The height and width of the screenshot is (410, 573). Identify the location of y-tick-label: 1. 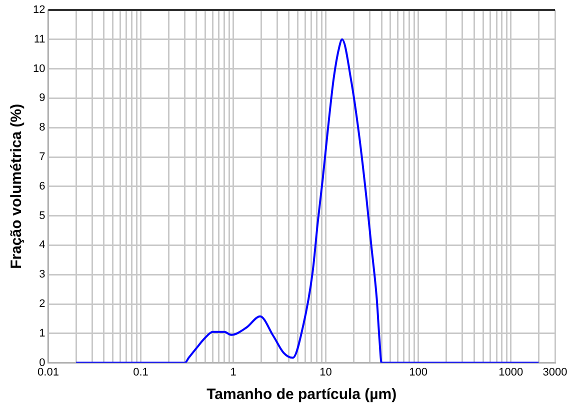
(42, 333).